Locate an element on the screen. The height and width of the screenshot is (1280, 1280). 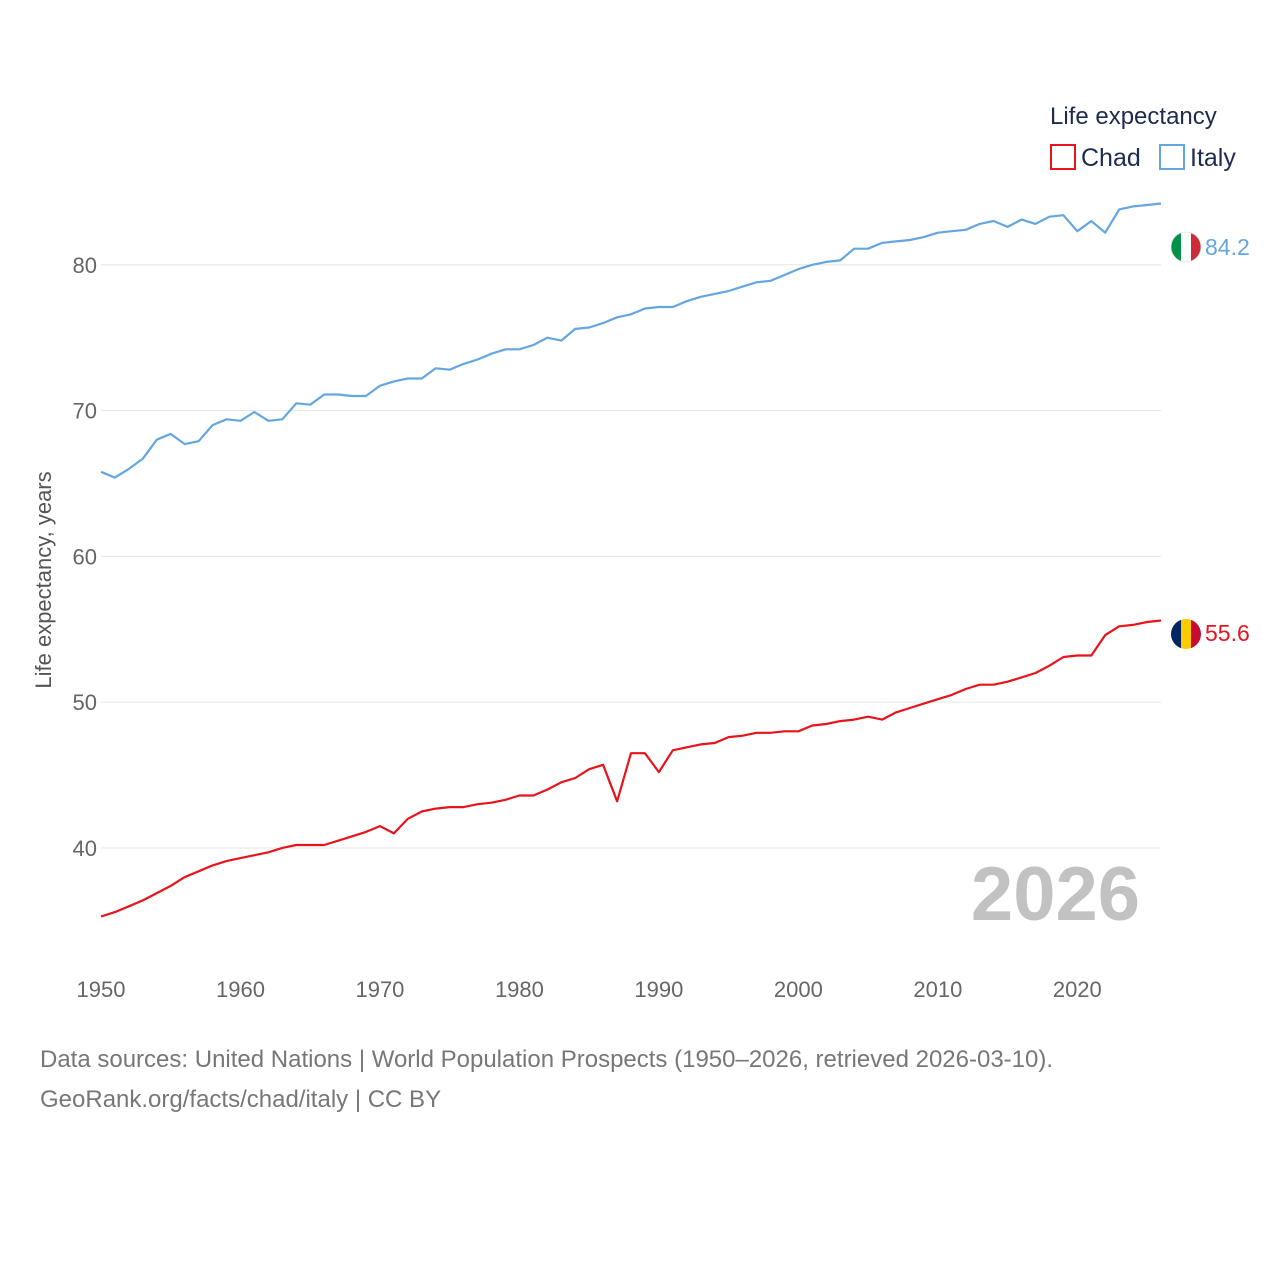
x-tick-label: 1990 is located at coordinates (658, 989).